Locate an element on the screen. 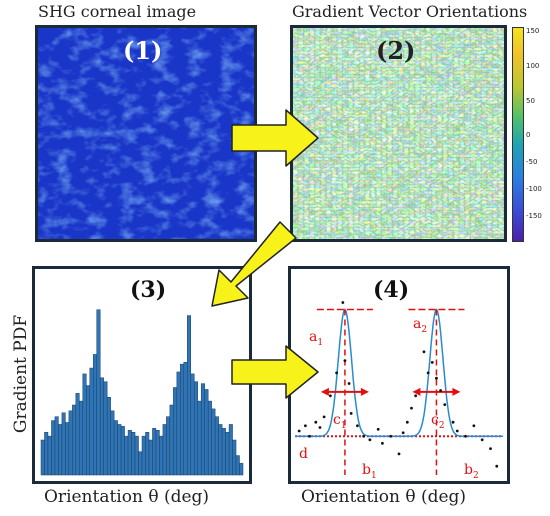 The image size is (550, 516). label-b2: b2 is located at coordinates (471, 471).